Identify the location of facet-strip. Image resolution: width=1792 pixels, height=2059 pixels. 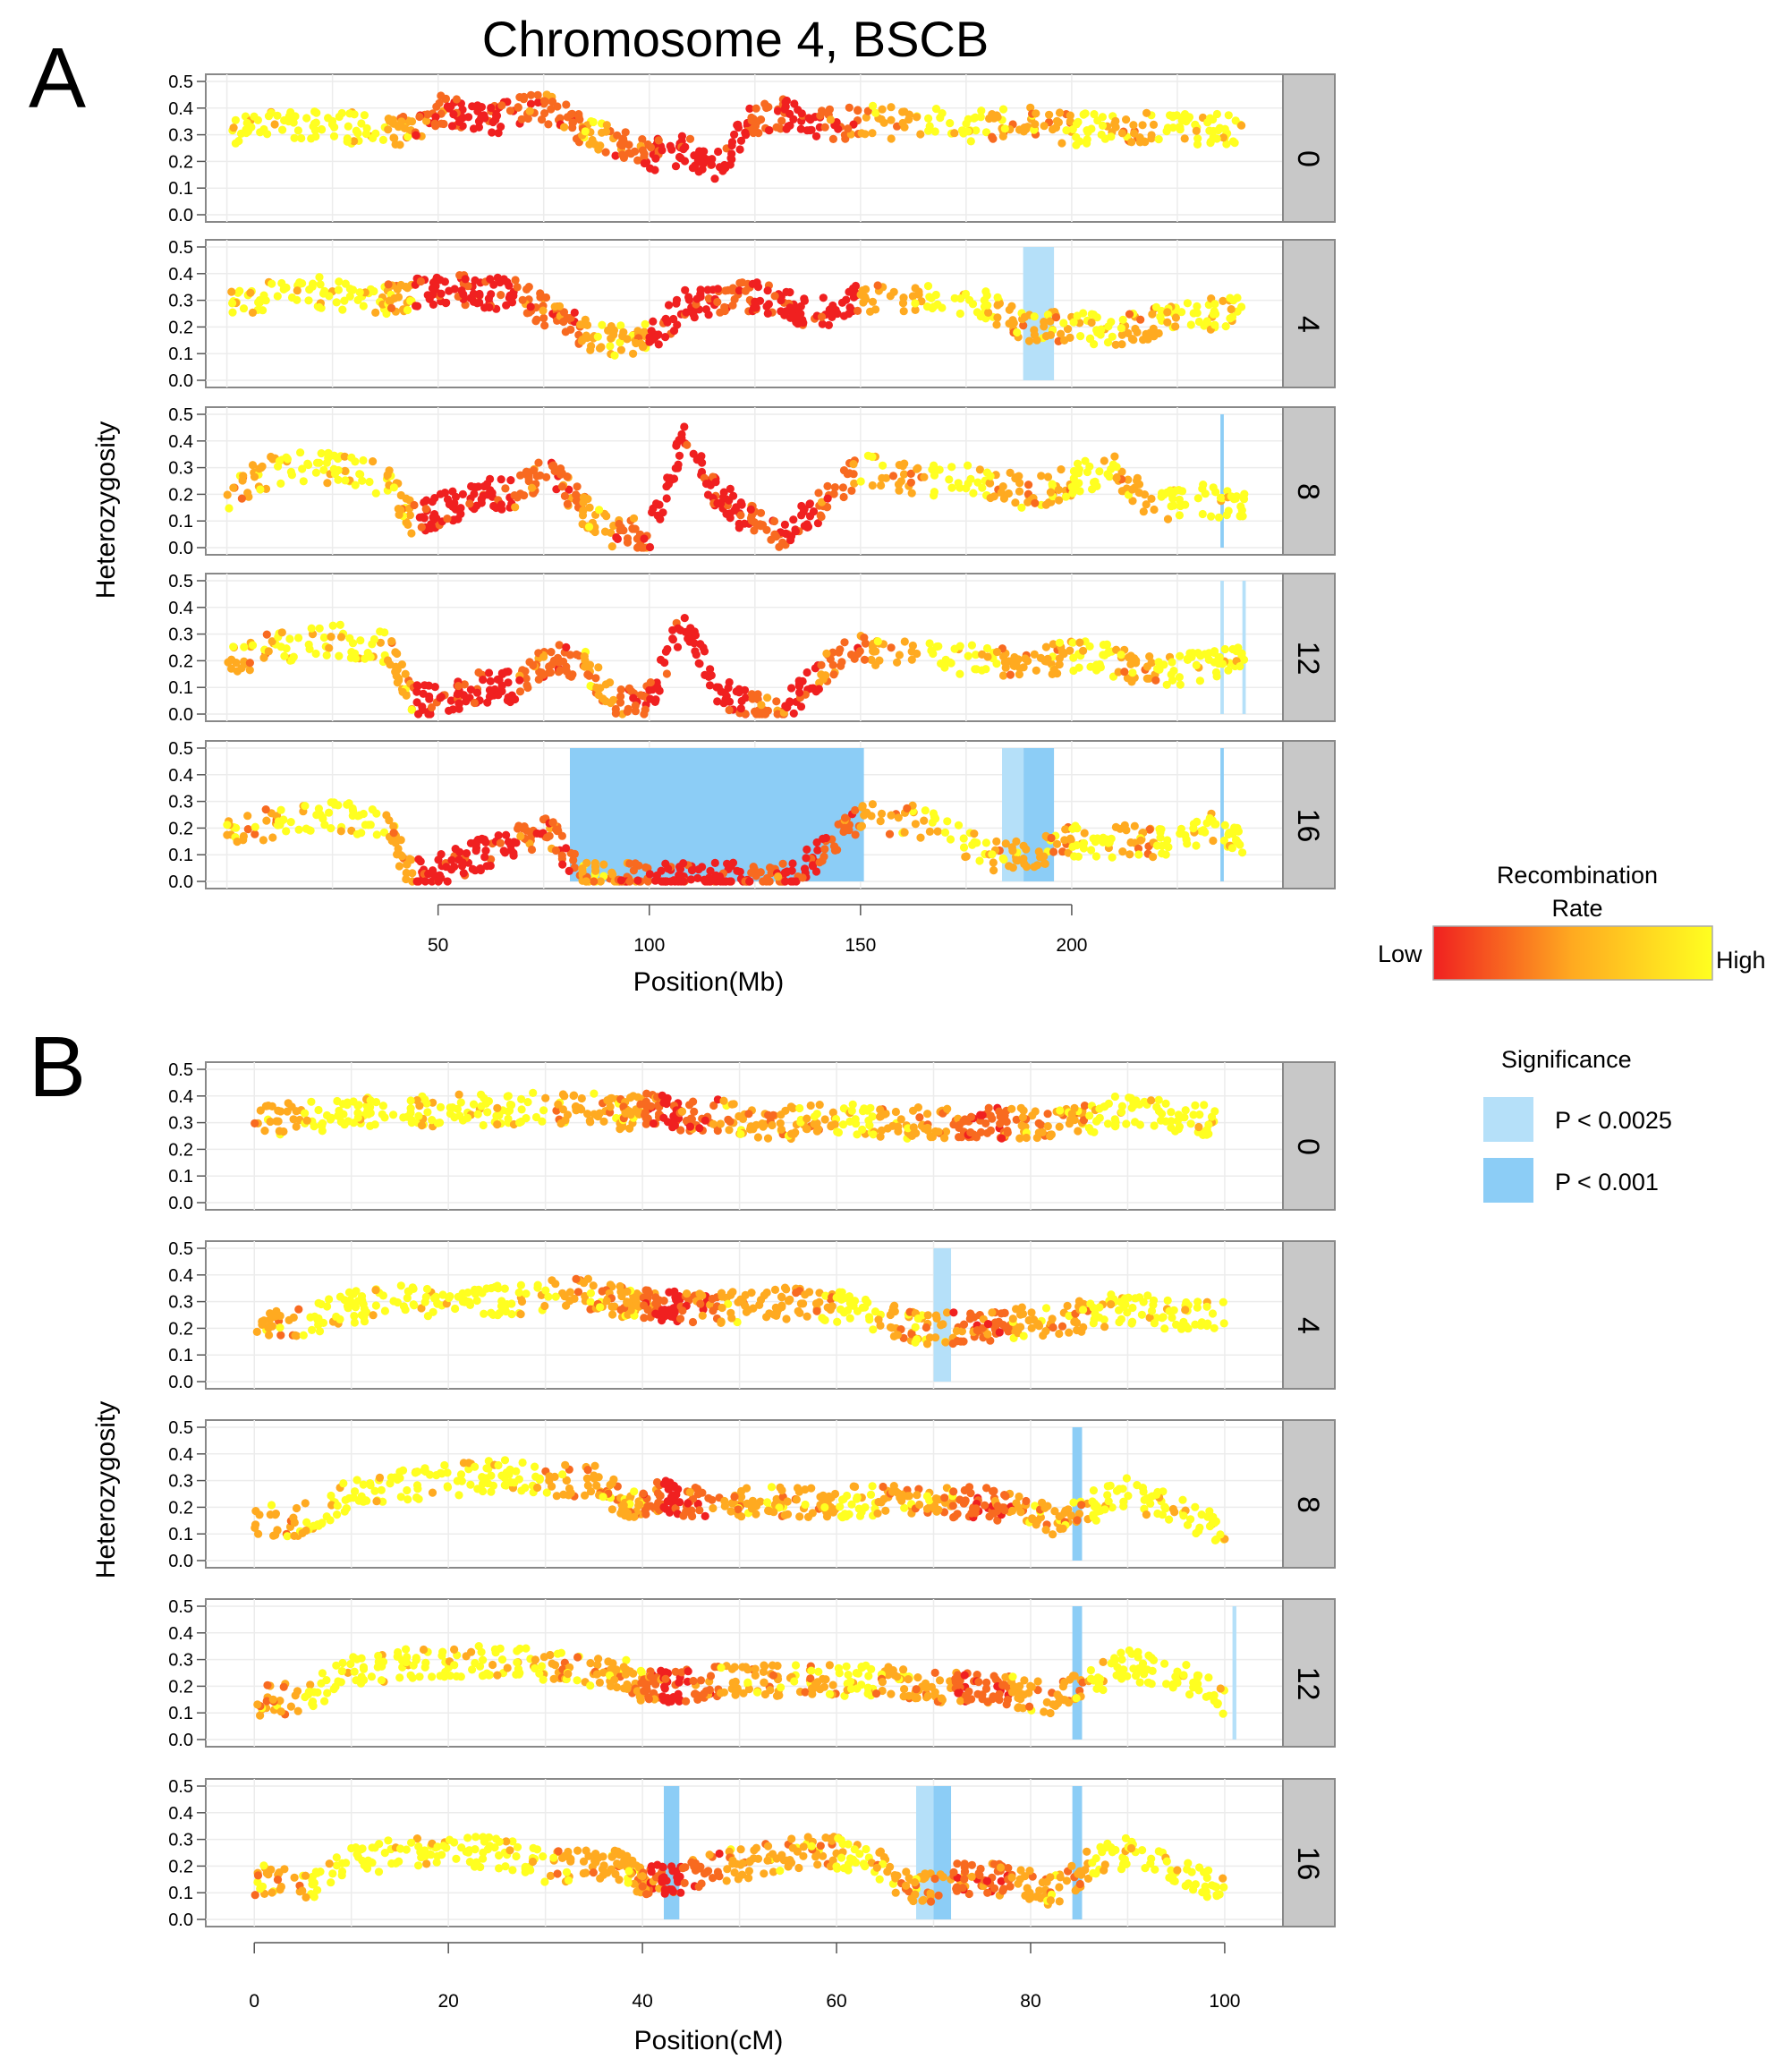
(1309, 1136).